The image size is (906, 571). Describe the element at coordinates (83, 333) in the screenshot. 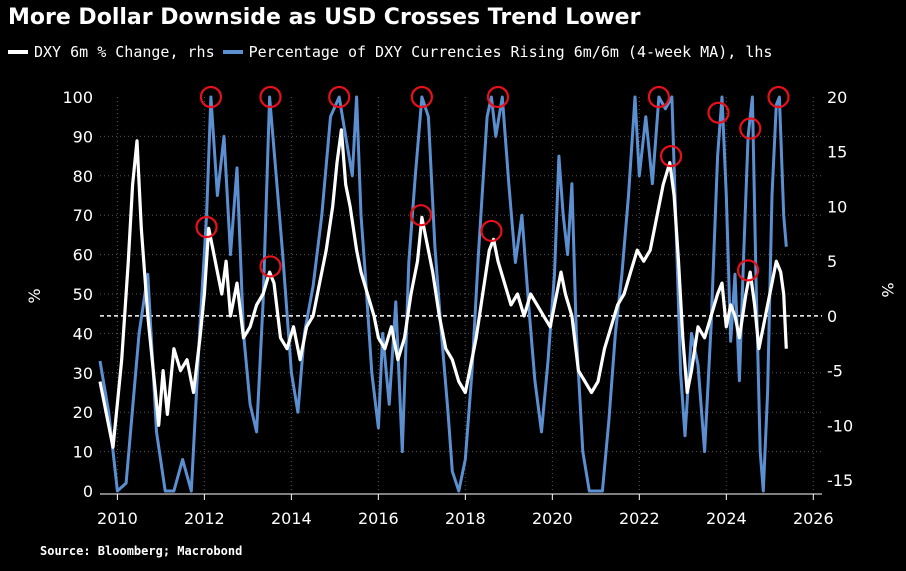

I see `left-tick-label: 40` at that location.